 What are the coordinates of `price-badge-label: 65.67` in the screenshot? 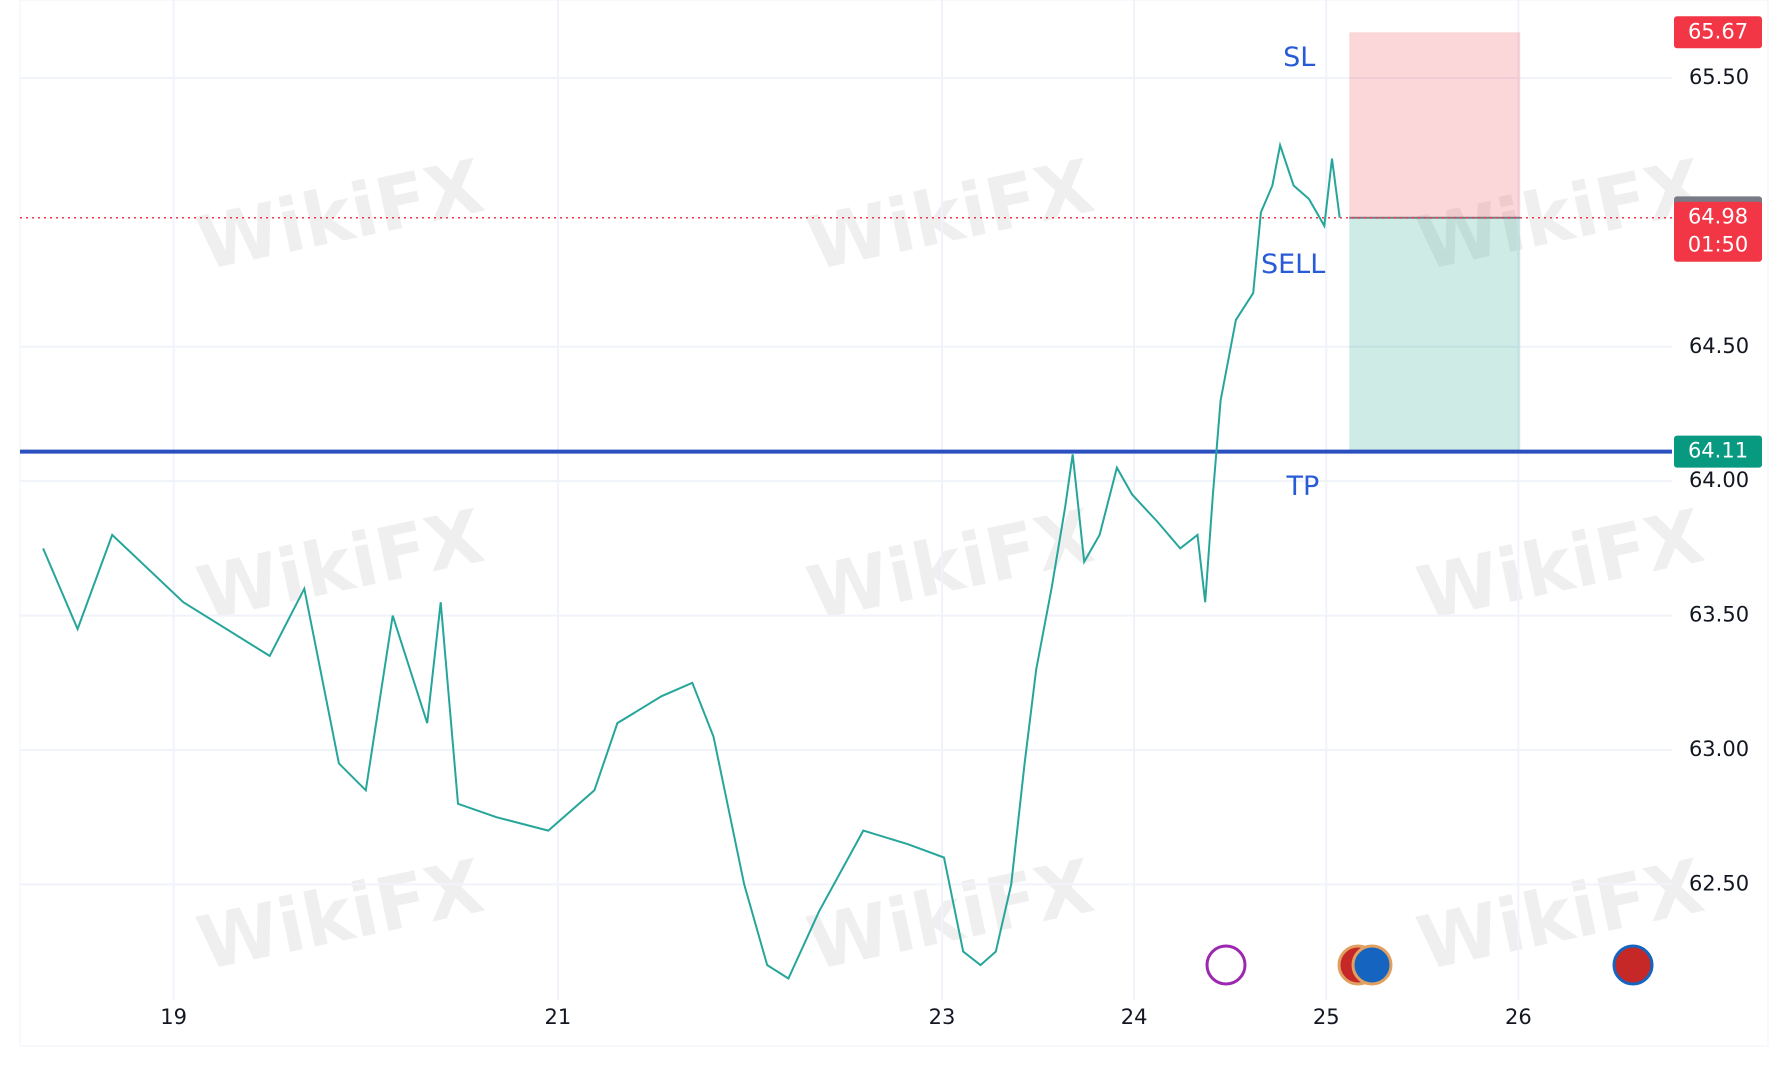 It's located at (1718, 31).